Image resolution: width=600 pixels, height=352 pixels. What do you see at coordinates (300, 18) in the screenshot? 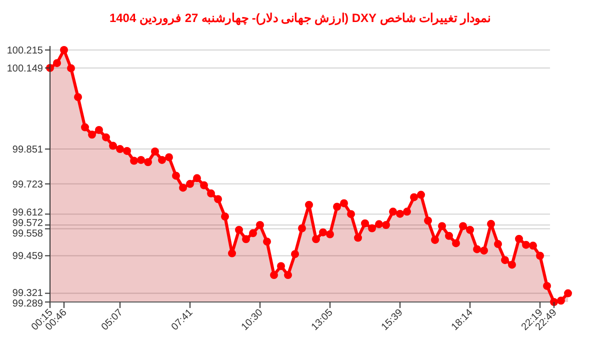
I see `chart-title: نمودار تغییرات شاخص DXY (ارزش جهانی دلار)- چهارشنبه 27 فروردین 1404` at bounding box center [300, 18].